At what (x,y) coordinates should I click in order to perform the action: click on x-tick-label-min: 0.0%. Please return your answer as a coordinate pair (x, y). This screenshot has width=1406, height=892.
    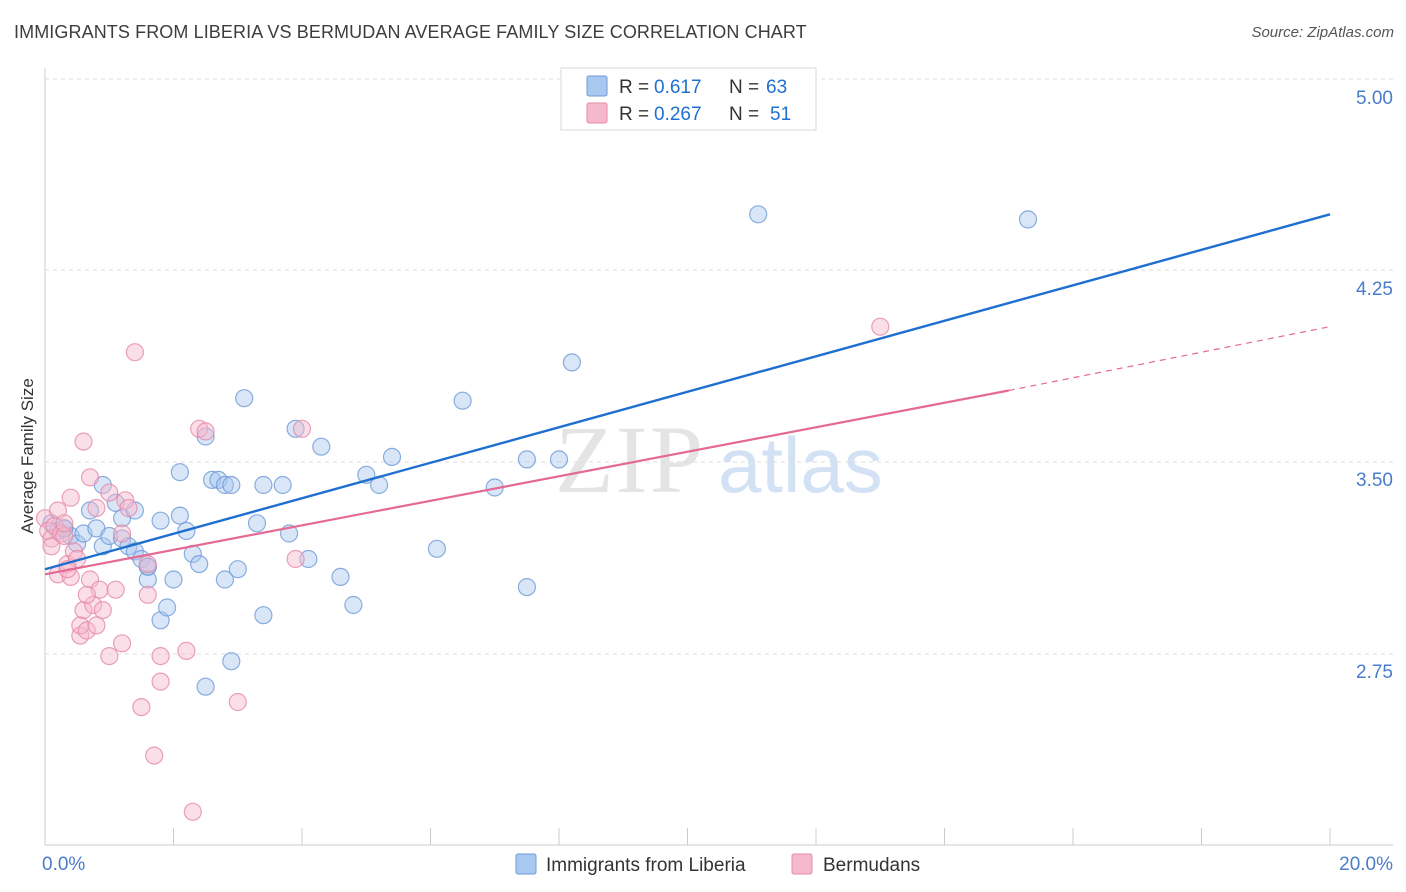
    Looking at the image, I should click on (63, 864).